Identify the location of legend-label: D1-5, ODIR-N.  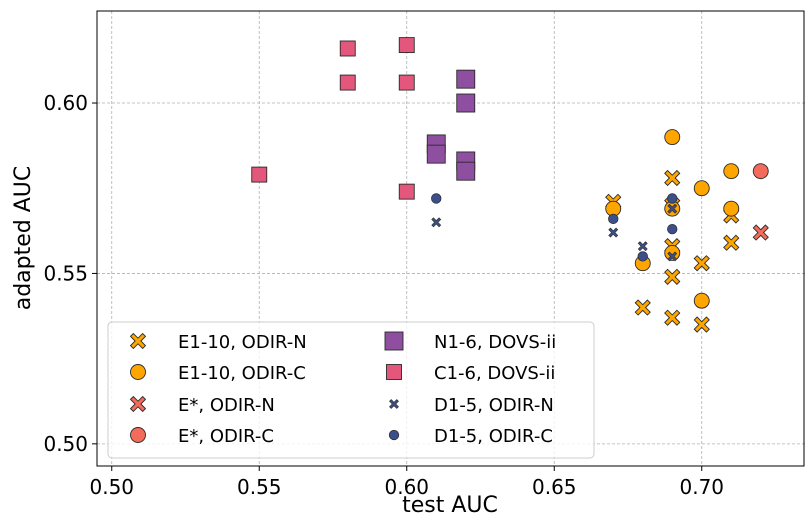
(494, 405).